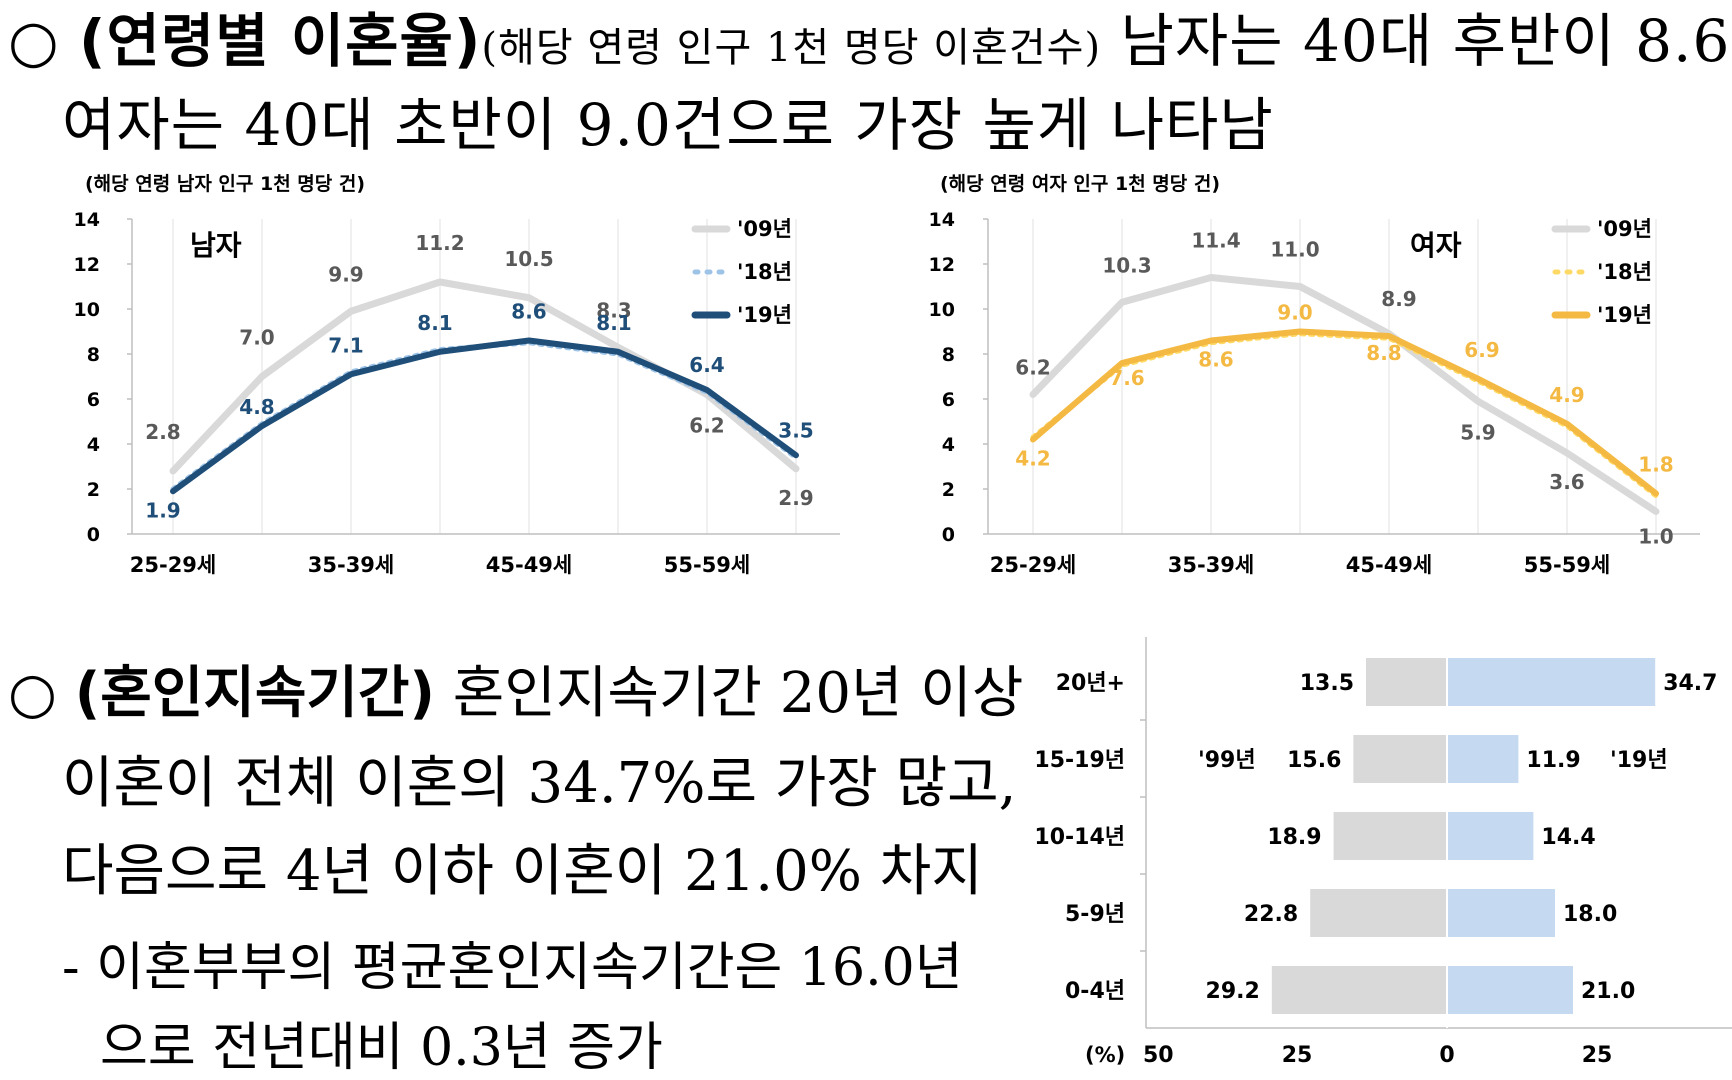 This screenshot has height=1080, width=1732. Describe the element at coordinates (1079, 760) in the screenshot. I see `bar-category-label: 15-19년` at that location.